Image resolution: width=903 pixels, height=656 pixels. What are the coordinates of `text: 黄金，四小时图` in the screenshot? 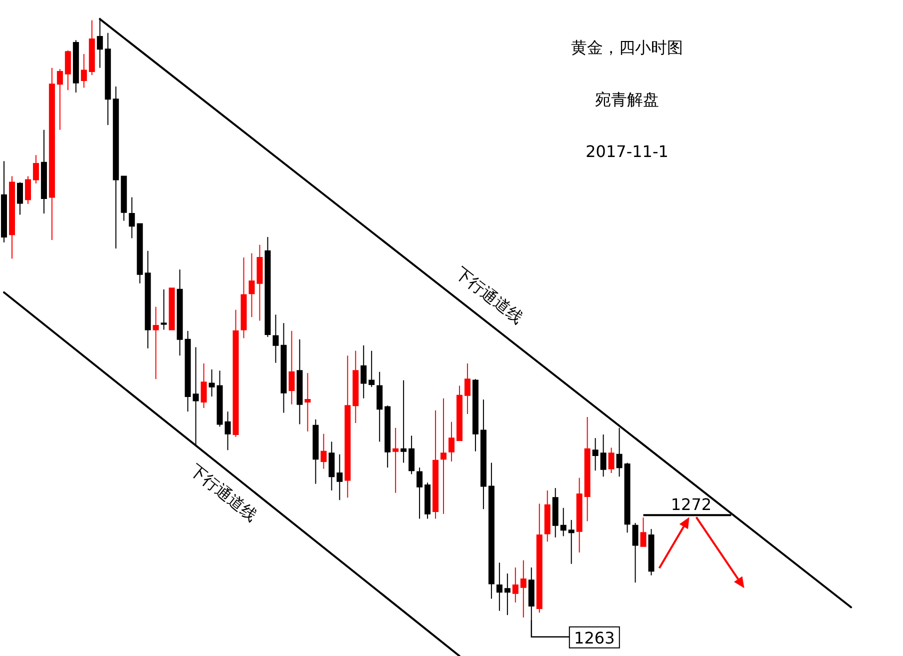 It's located at (627, 47).